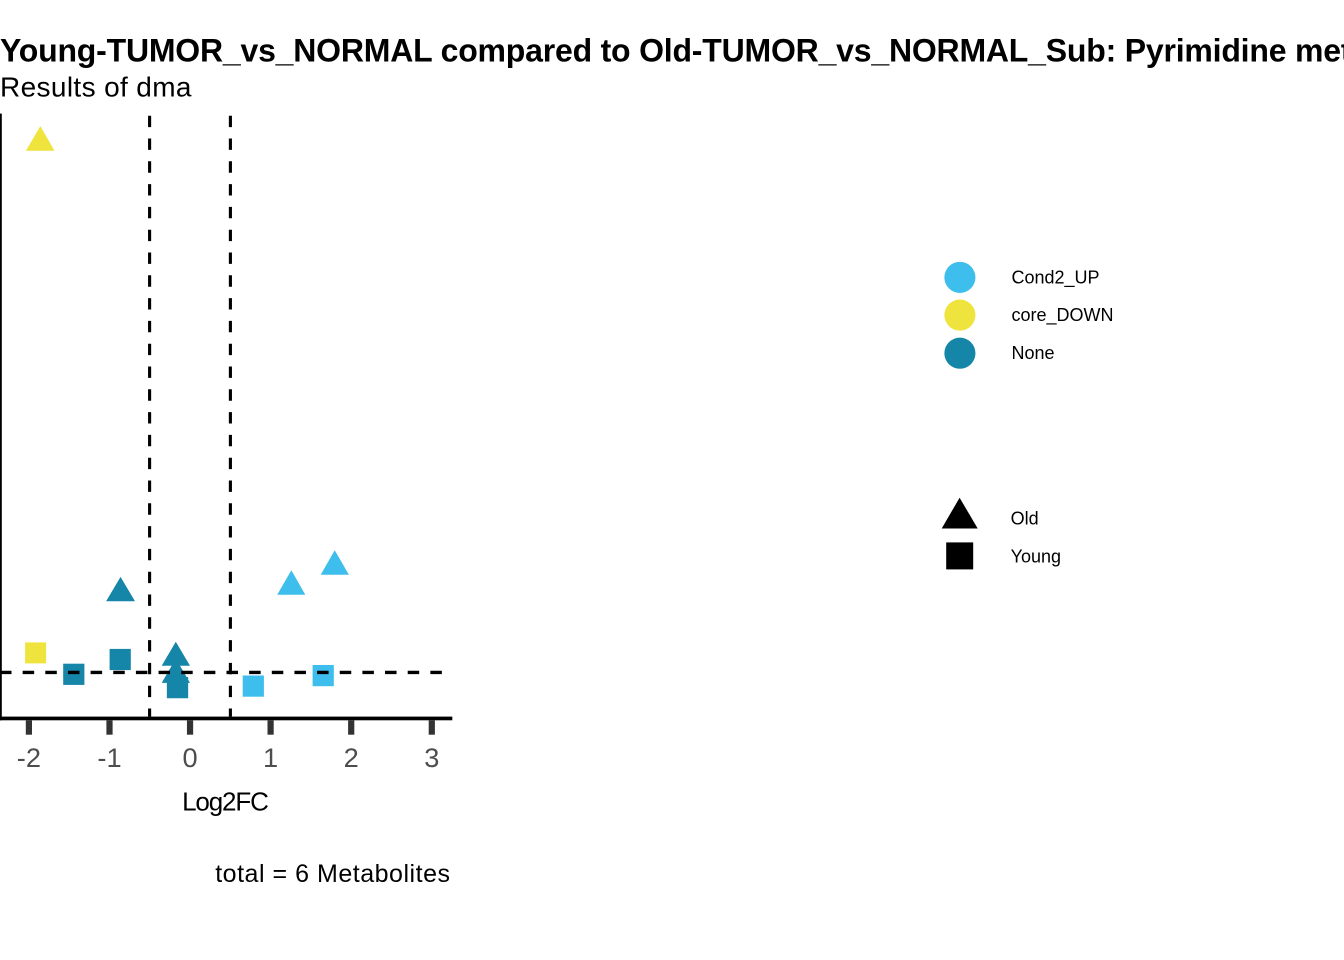  What do you see at coordinates (270, 757) in the screenshot?
I see `svg-text: 1` at bounding box center [270, 757].